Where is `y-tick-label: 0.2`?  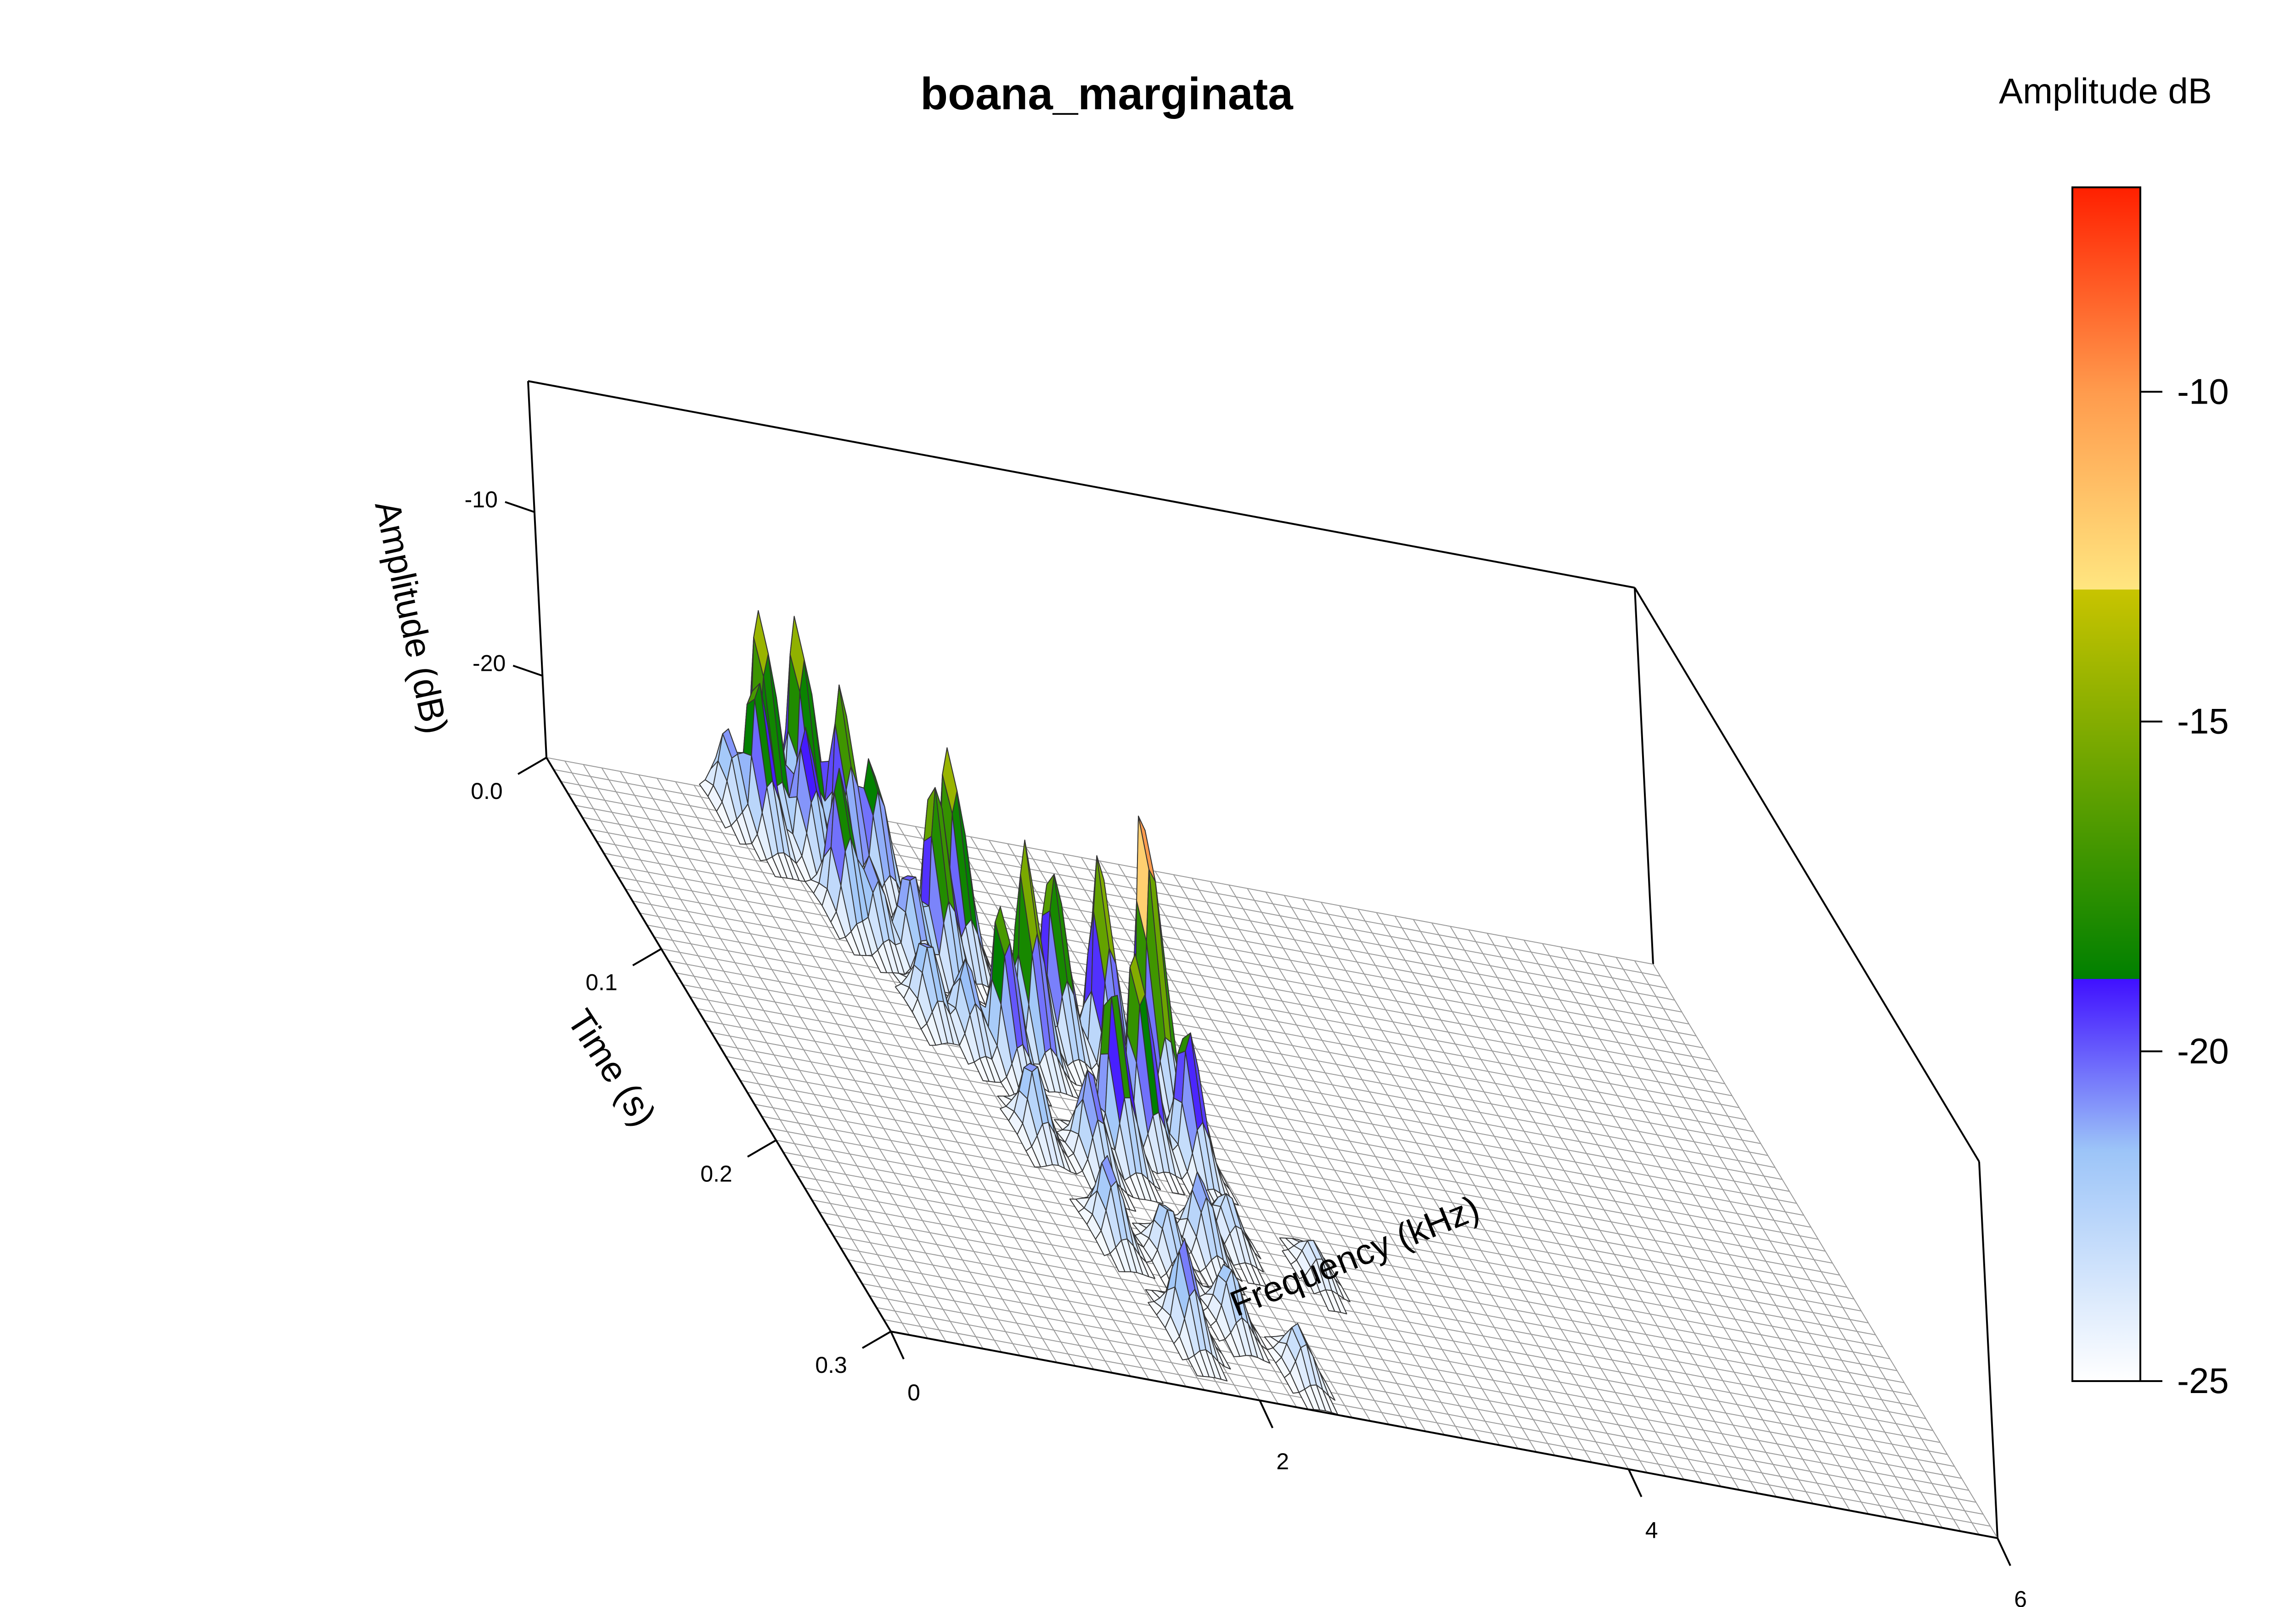 y-tick-label: 0.2 is located at coordinates (716, 1173).